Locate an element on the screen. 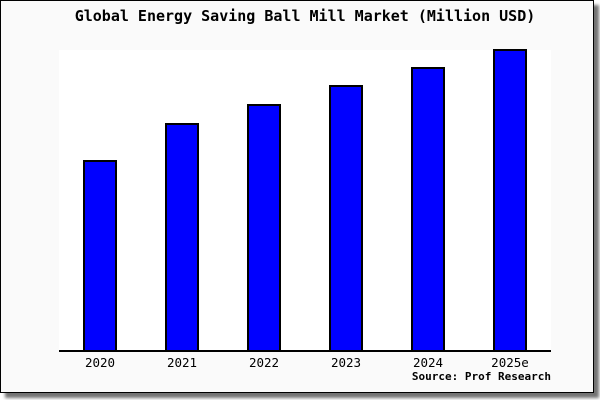  x-axis-ticks: 2020 2021 2022 2023 2024 2025e is located at coordinates (305, 362).